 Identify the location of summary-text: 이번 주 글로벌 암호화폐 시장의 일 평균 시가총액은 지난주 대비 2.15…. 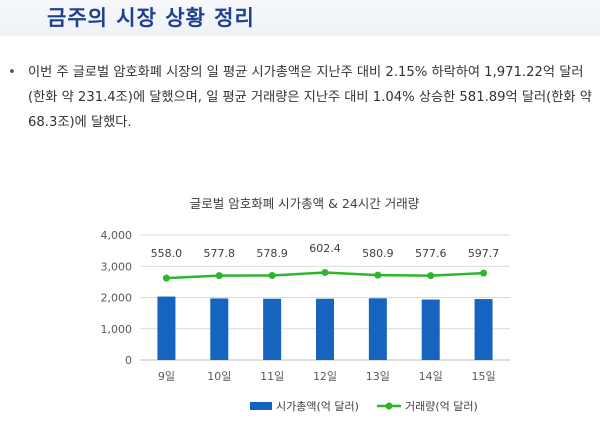
(310, 97).